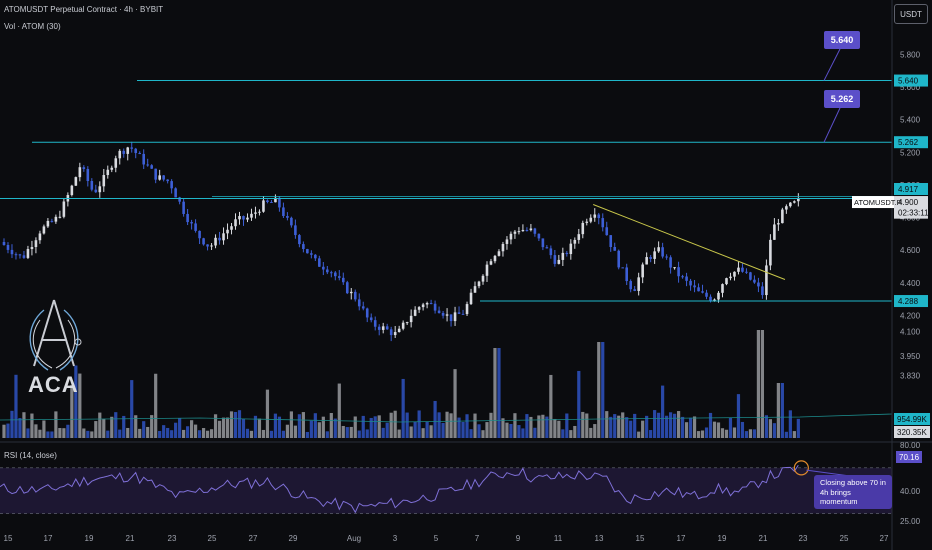 Image resolution: width=932 pixels, height=550 pixels. I want to click on volume-label-text: 320.35K, so click(912, 432).